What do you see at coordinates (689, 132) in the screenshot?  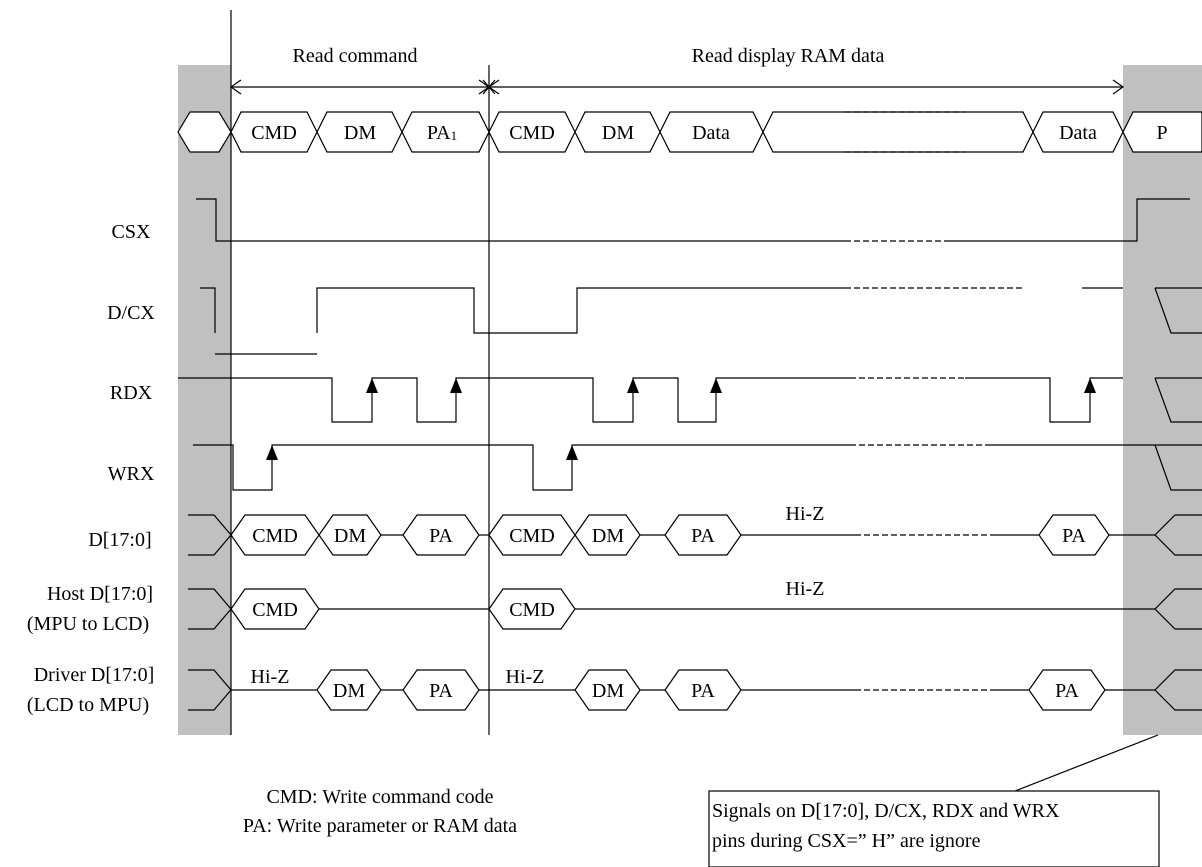 I see `sequence-row` at bounding box center [689, 132].